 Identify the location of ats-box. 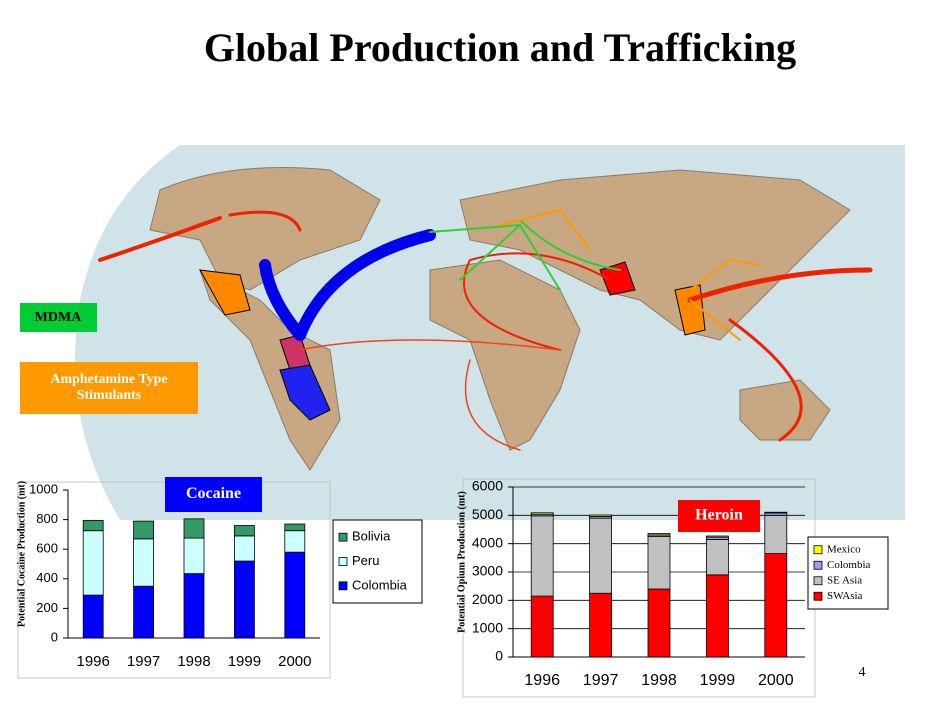
(109, 388).